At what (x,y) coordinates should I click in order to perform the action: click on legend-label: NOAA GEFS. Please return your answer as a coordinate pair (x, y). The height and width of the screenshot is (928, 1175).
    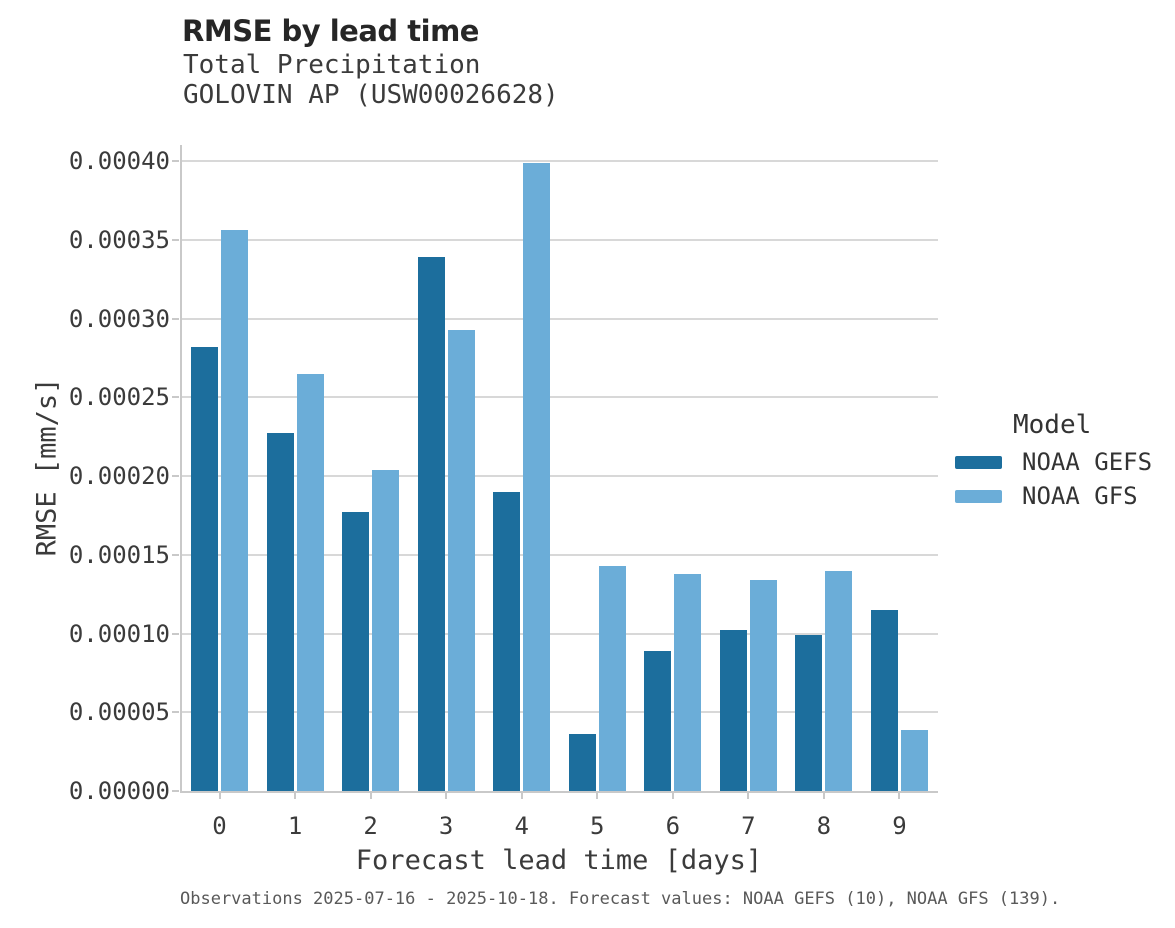
    Looking at the image, I should click on (1087, 462).